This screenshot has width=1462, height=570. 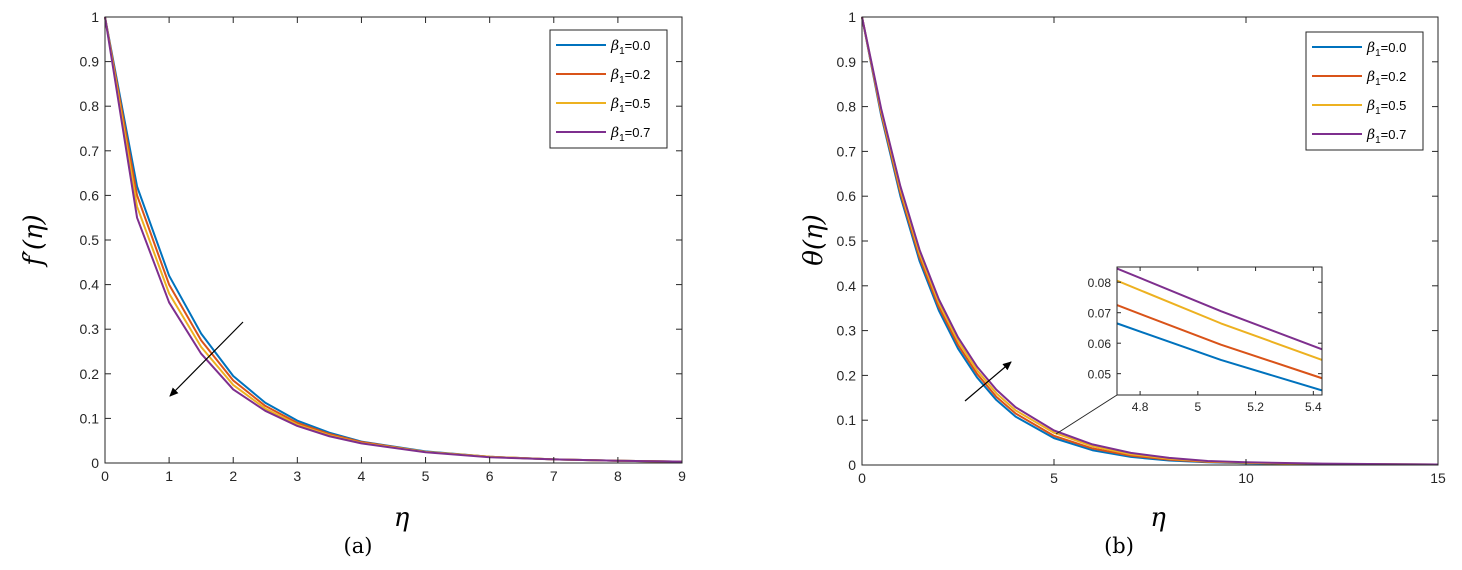 What do you see at coordinates (847, 62) in the screenshot?
I see `panel-b-y-tick-label: 0.9` at bounding box center [847, 62].